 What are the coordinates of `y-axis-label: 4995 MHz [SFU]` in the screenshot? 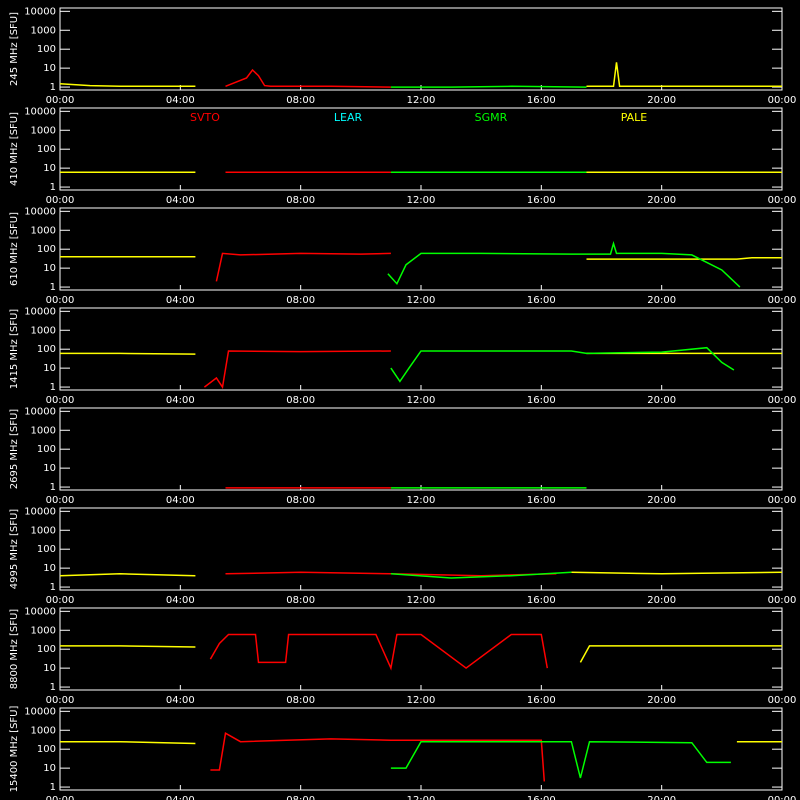 It's located at (14, 549).